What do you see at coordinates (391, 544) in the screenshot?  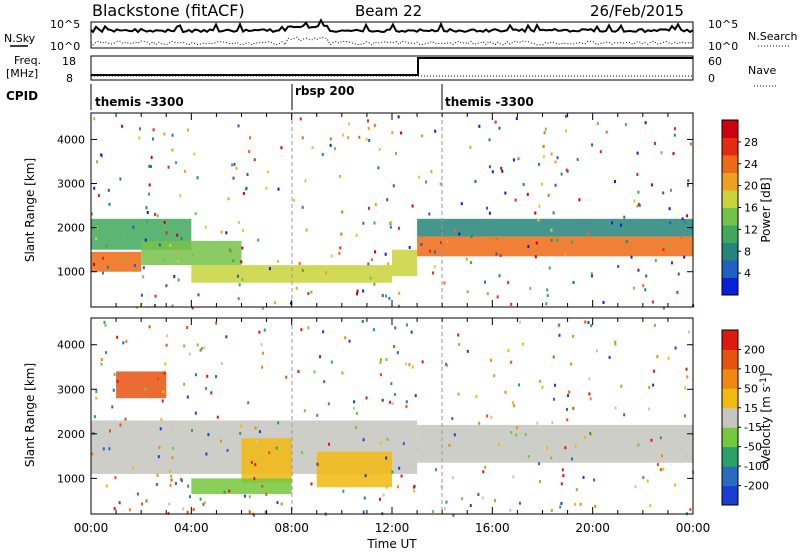 I see `x-axis-label: Time UT` at bounding box center [391, 544].